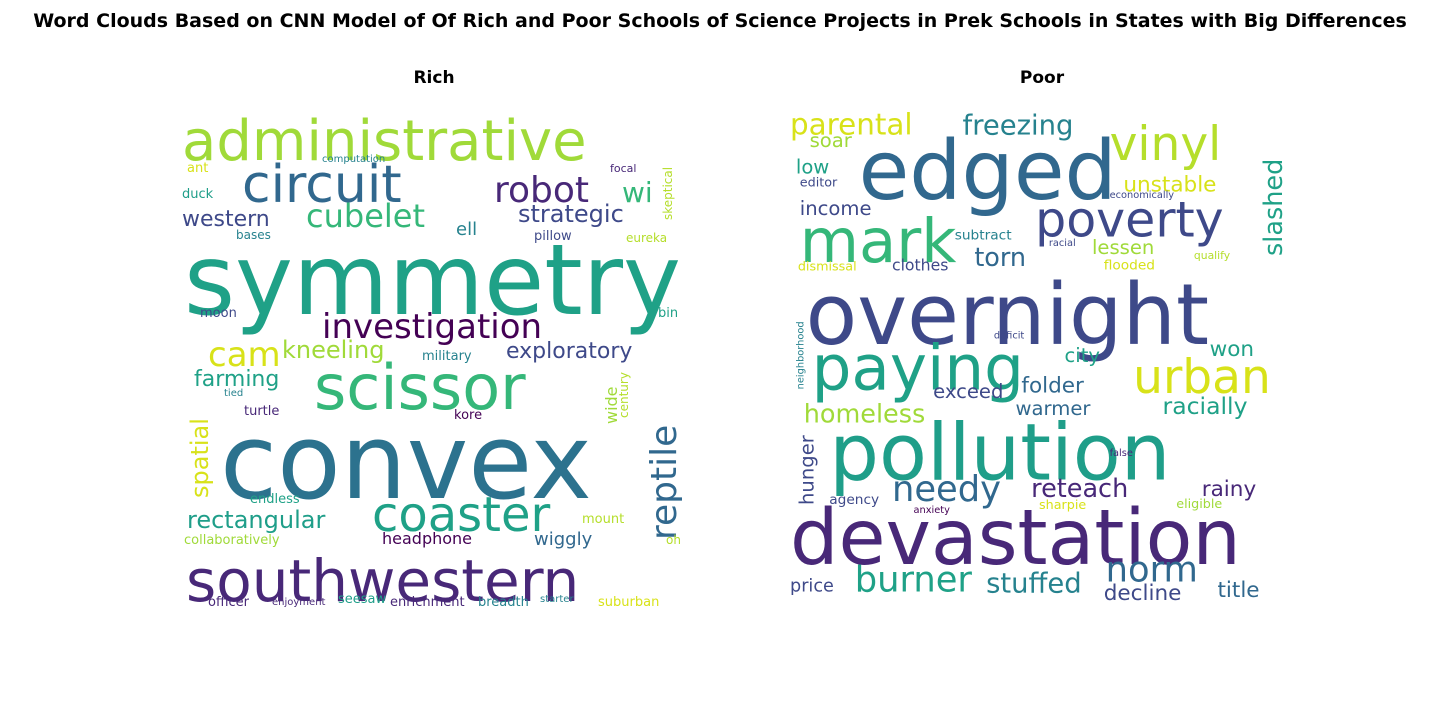 This screenshot has height=720, width=1440. I want to click on word-kneeling: kneeling, so click(333, 350).